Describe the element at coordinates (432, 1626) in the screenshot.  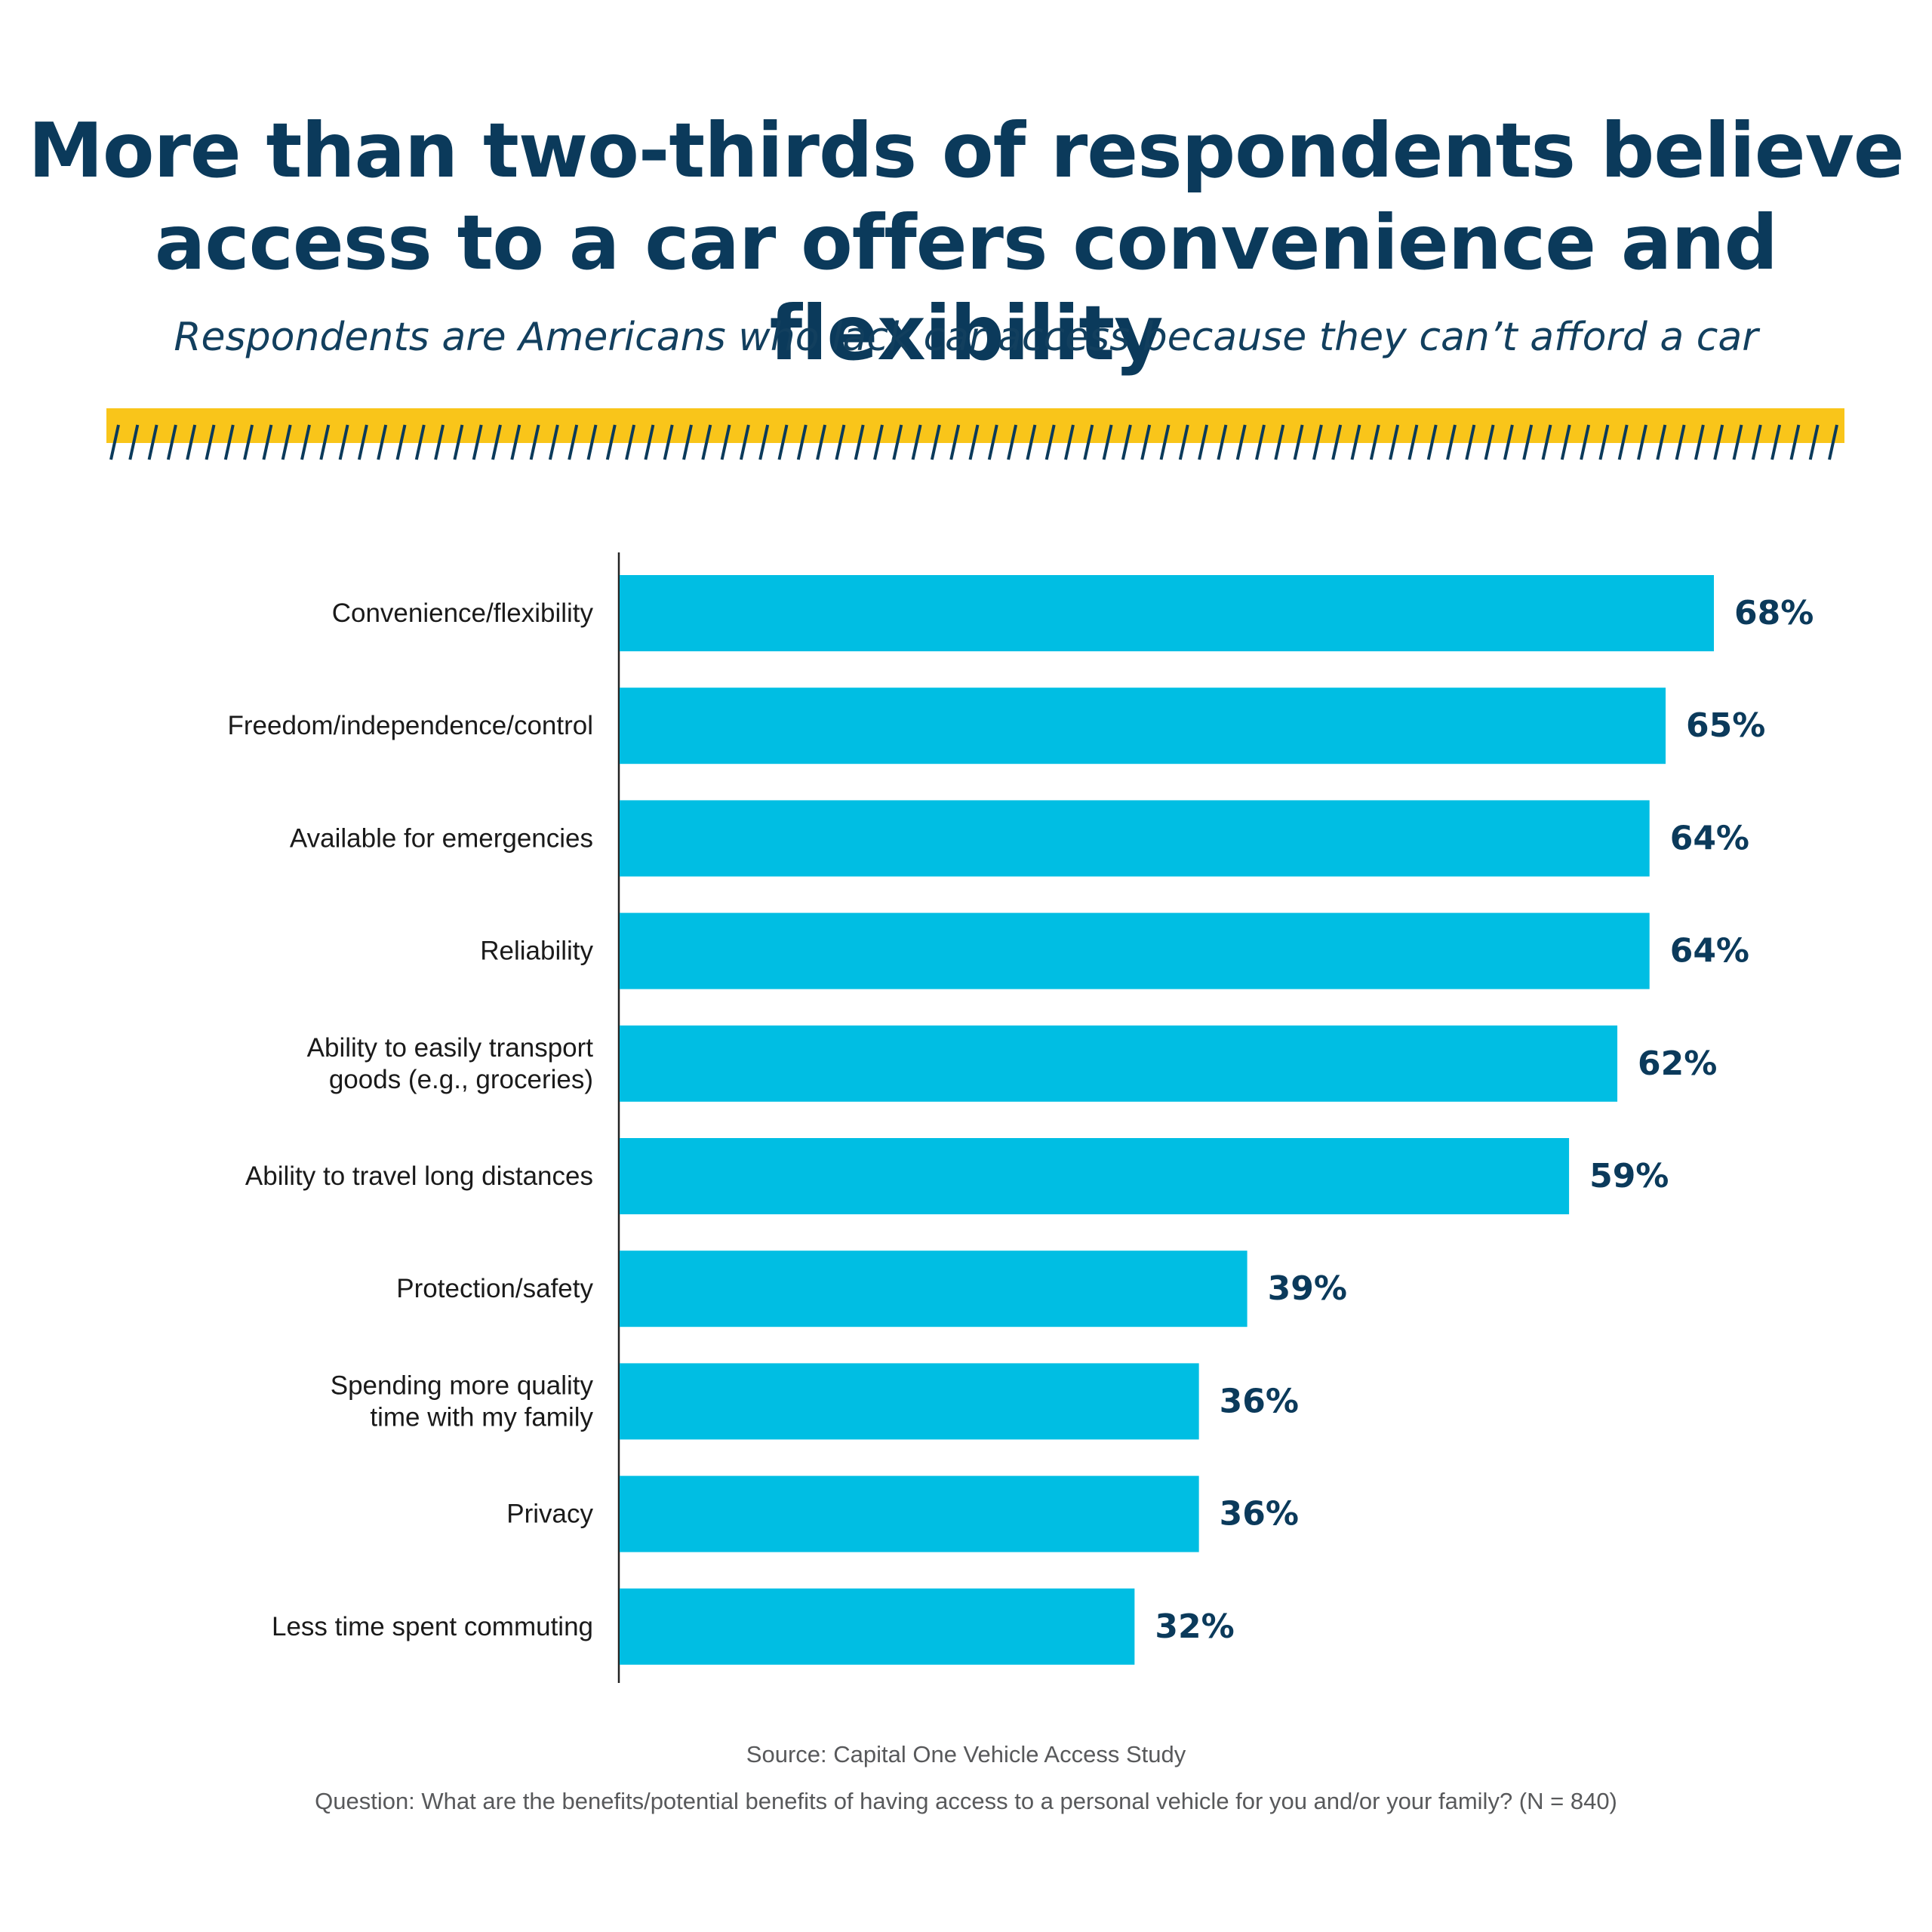
I see `category-label: Less time spent commuting` at that location.